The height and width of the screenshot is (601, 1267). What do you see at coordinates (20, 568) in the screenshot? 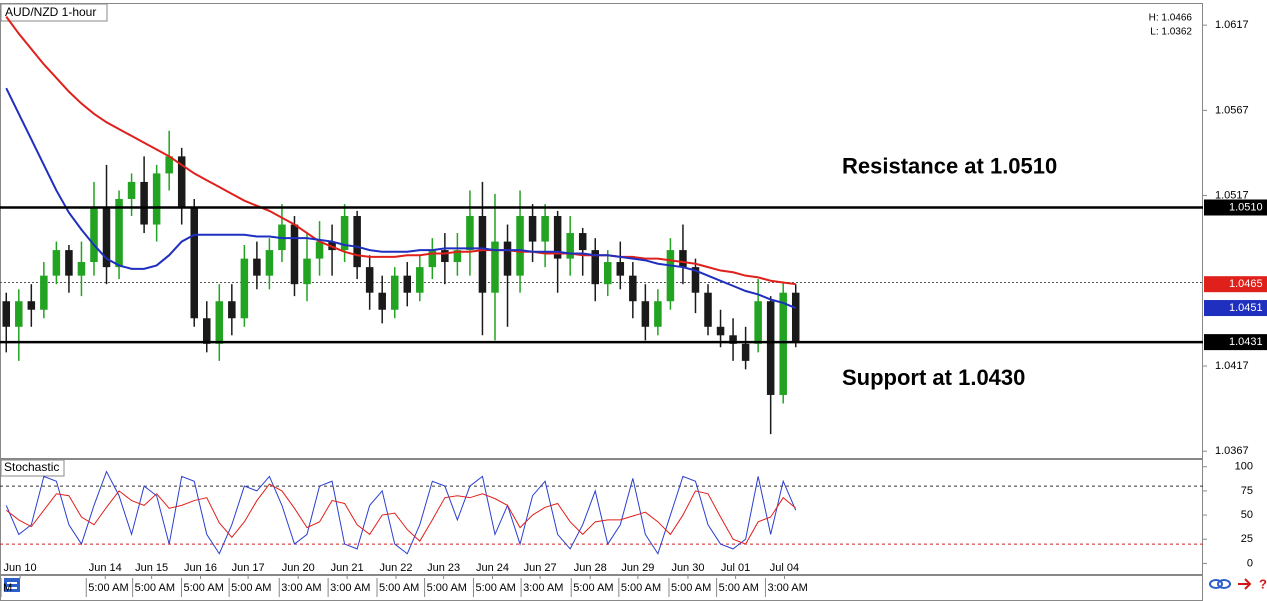
I see `x-tick-label: Jun 10` at bounding box center [20, 568].